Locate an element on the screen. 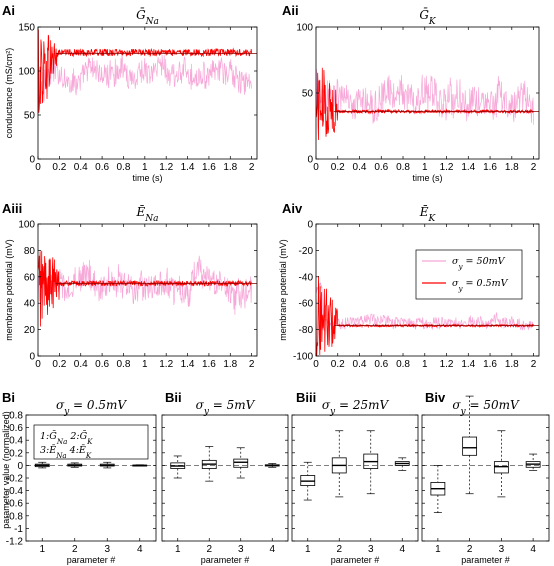 The height and width of the screenshot is (566, 554). text-part: 4:Ē is located at coordinates (76, 450).